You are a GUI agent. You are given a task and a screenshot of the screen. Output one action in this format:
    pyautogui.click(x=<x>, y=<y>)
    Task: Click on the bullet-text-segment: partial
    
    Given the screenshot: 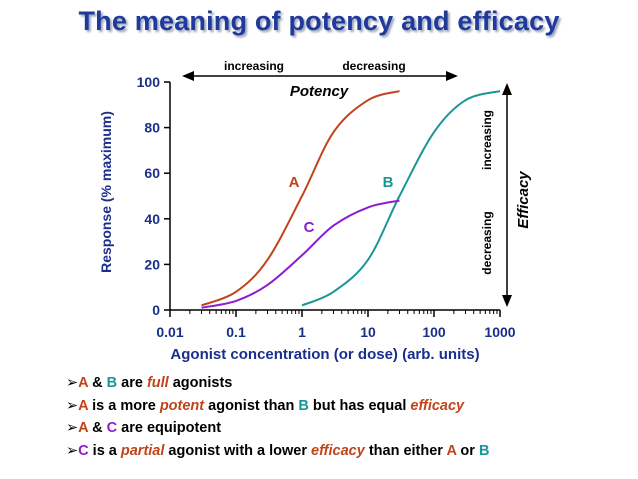 What is the action you would take?
    pyautogui.click(x=142, y=450)
    